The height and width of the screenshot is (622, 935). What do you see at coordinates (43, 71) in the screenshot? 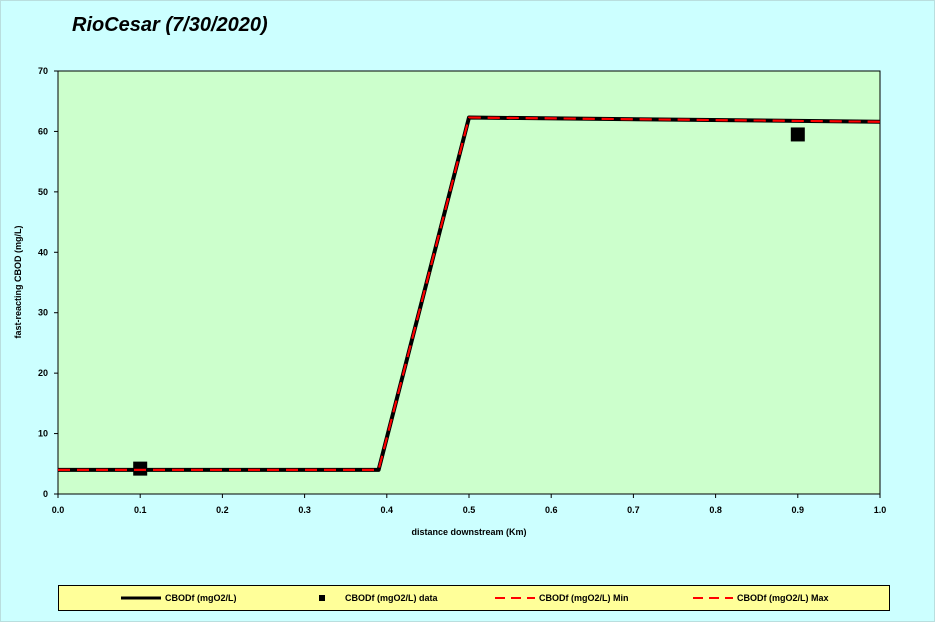
I see `y-tick-label: 70` at bounding box center [43, 71].